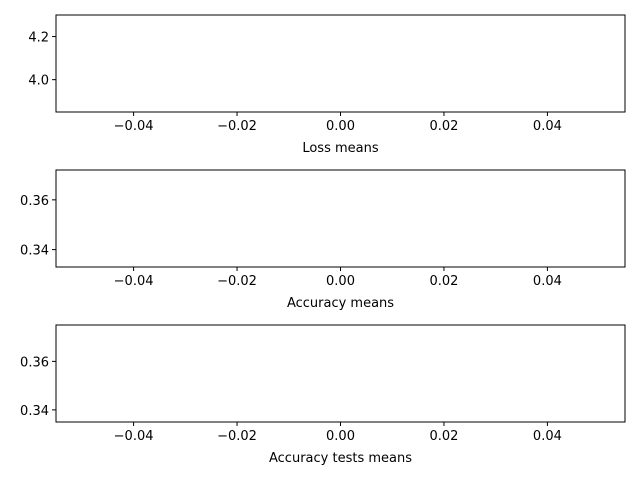 Image resolution: width=640 pixels, height=480 pixels. I want to click on x-axis-label: Accuracy tests means, so click(340, 458).